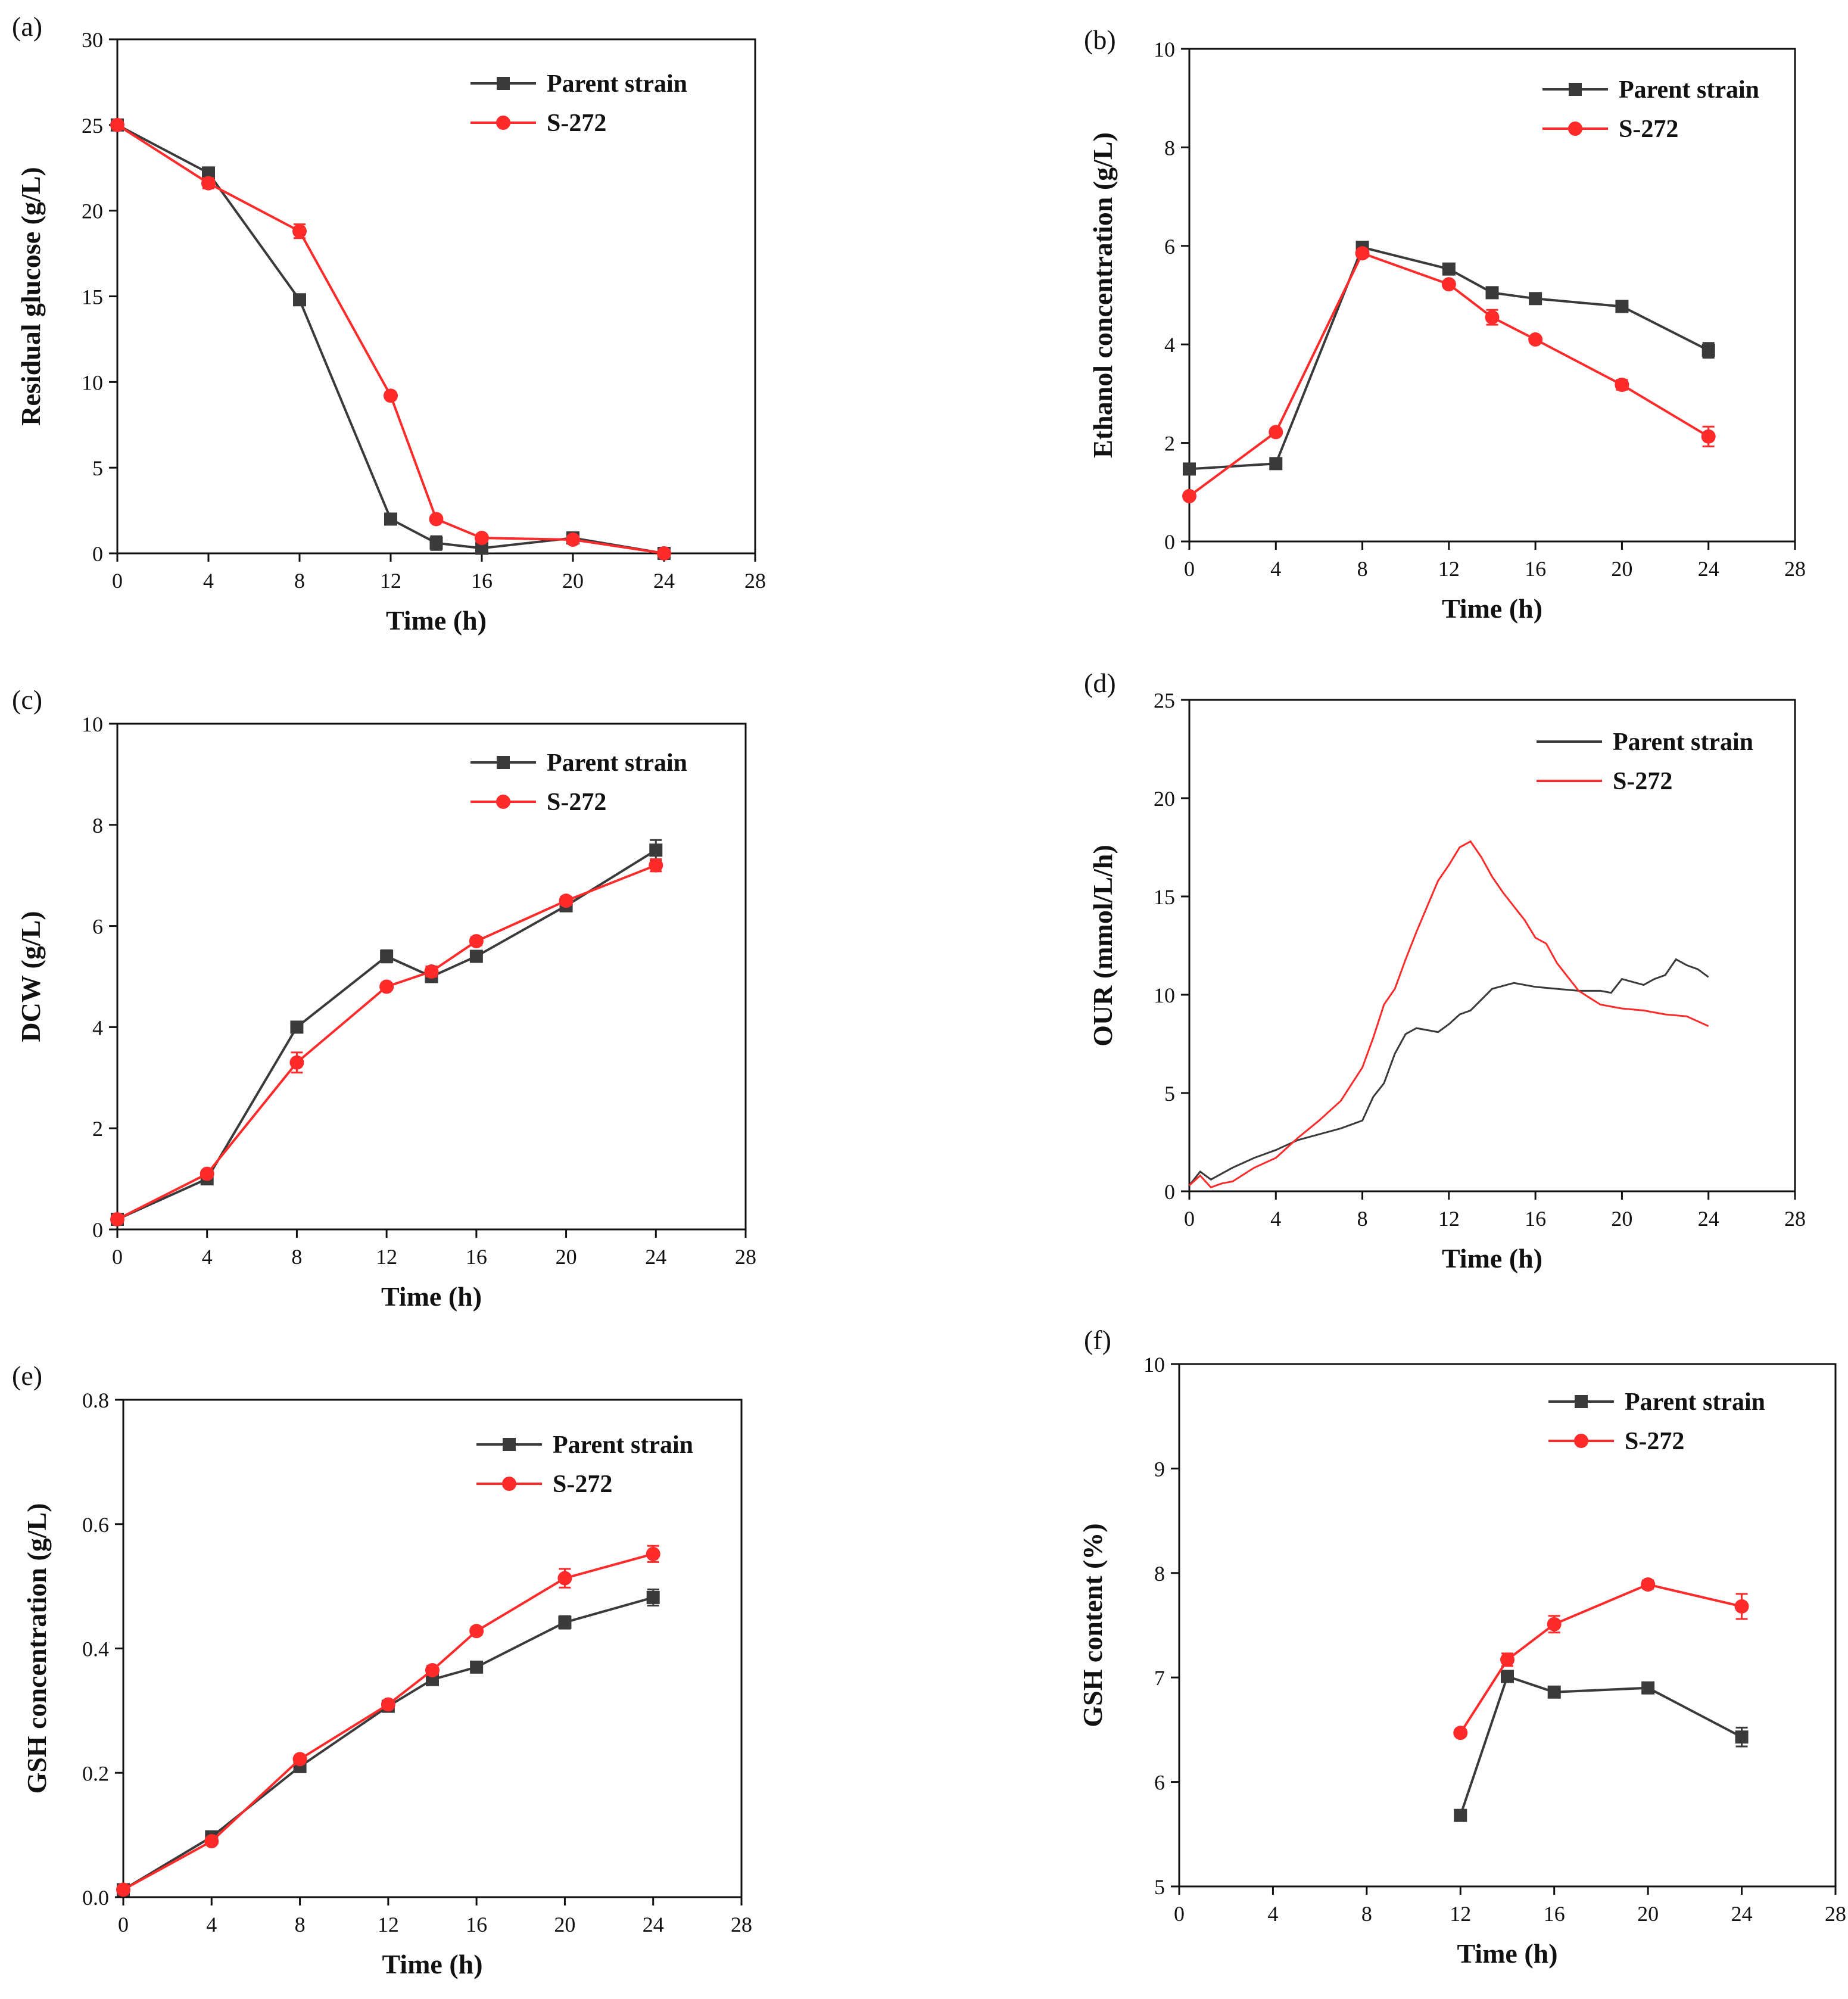 The image size is (1848, 1999). I want to click on y-tick-label: 6, so click(1169, 247).